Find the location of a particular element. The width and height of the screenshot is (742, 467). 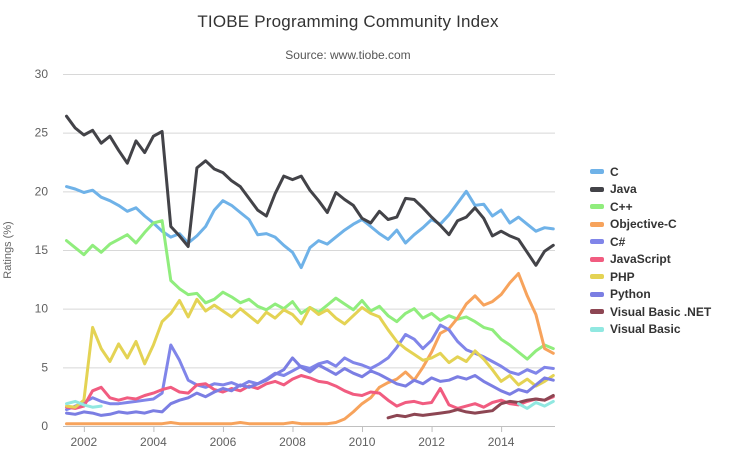

legend-item-objective-c: Objective-C is located at coordinates (650, 225).